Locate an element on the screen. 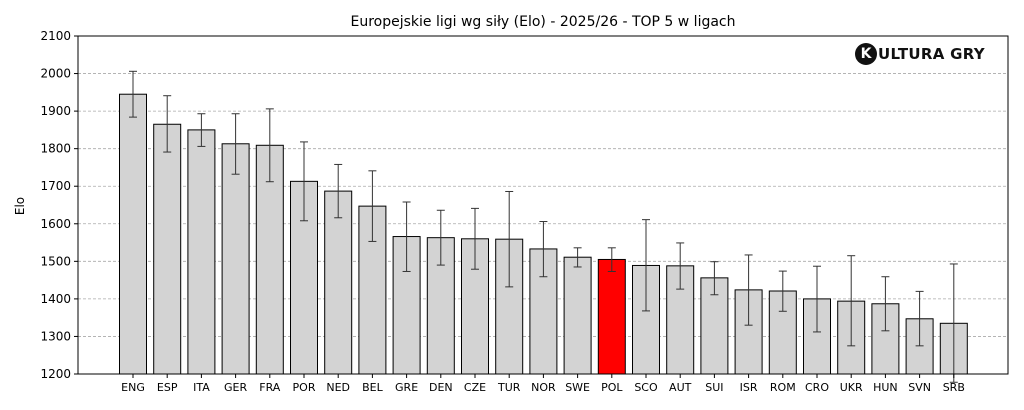 The height and width of the screenshot is (410, 1024). y-tick-label: 1500 is located at coordinates (55, 261).